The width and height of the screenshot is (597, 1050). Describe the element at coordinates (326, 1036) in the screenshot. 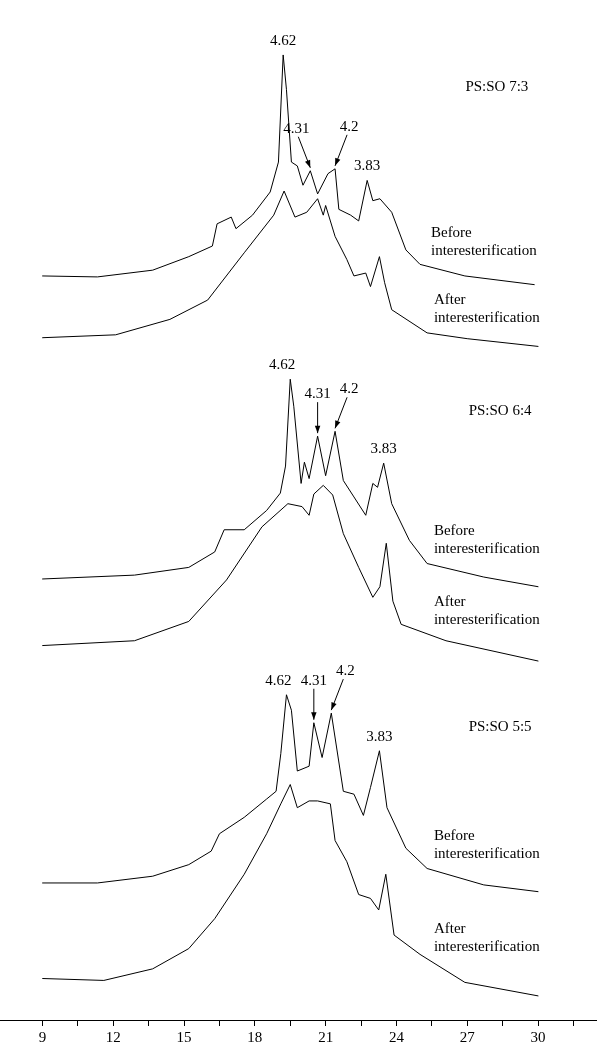

I see `x-tick-label: 21` at that location.